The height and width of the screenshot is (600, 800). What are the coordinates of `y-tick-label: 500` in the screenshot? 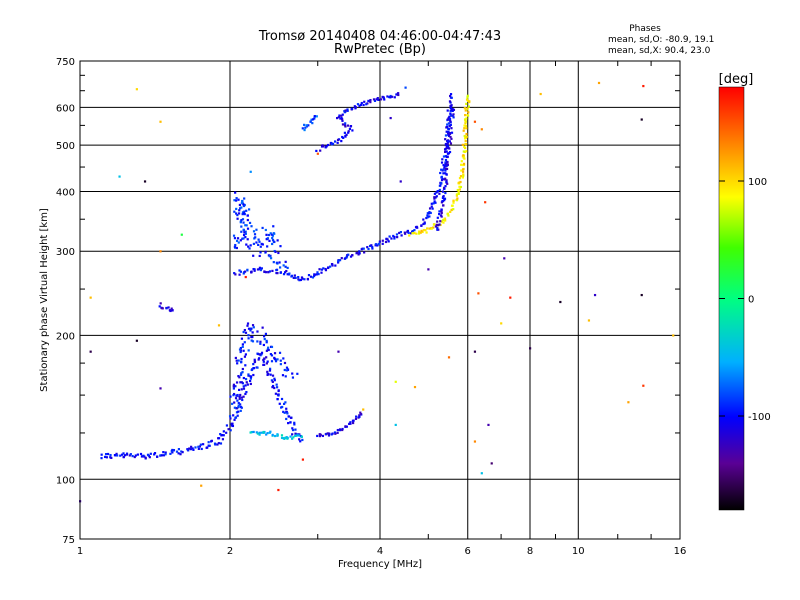 It's located at (65, 146).